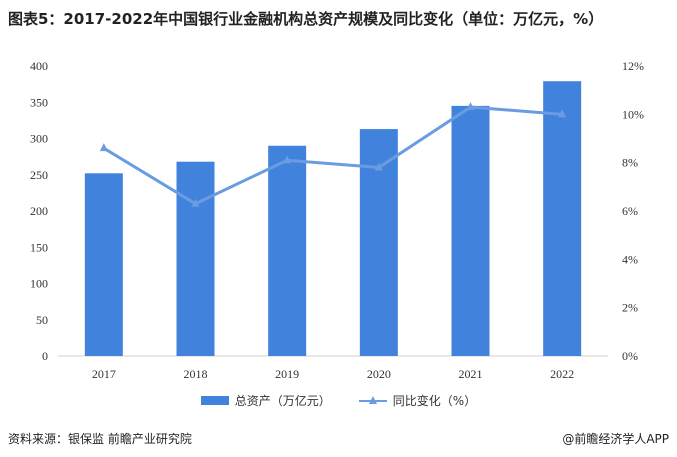  What do you see at coordinates (633, 66) in the screenshot?
I see `y-right-tick-label: 12%` at bounding box center [633, 66].